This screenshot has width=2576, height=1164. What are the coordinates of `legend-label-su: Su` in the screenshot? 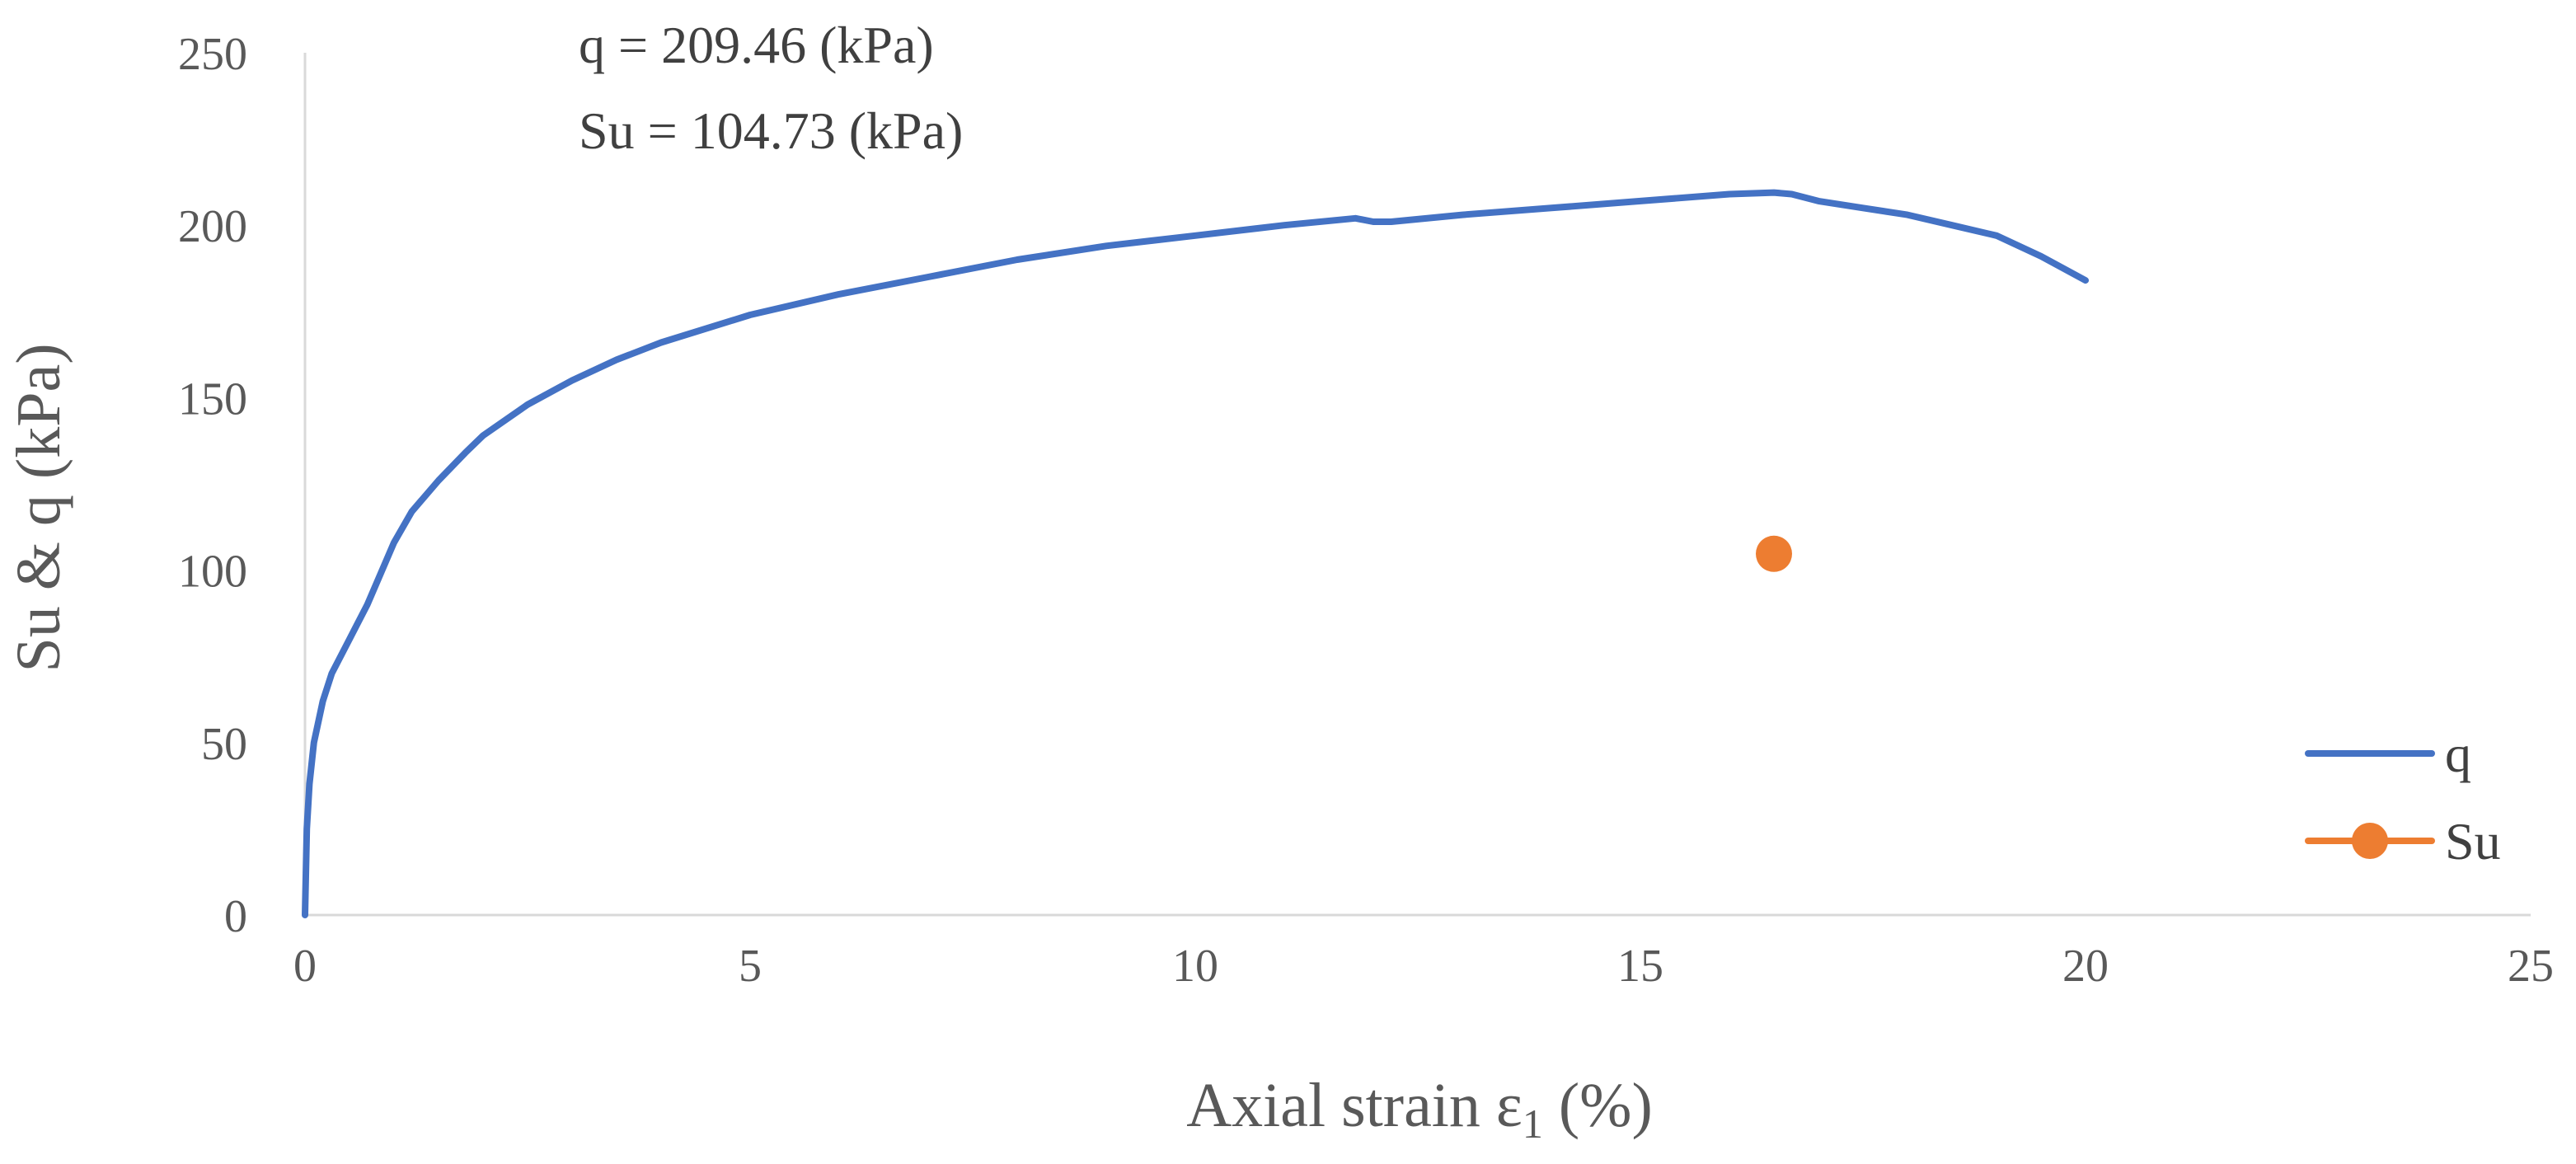 It's located at (2473, 841).